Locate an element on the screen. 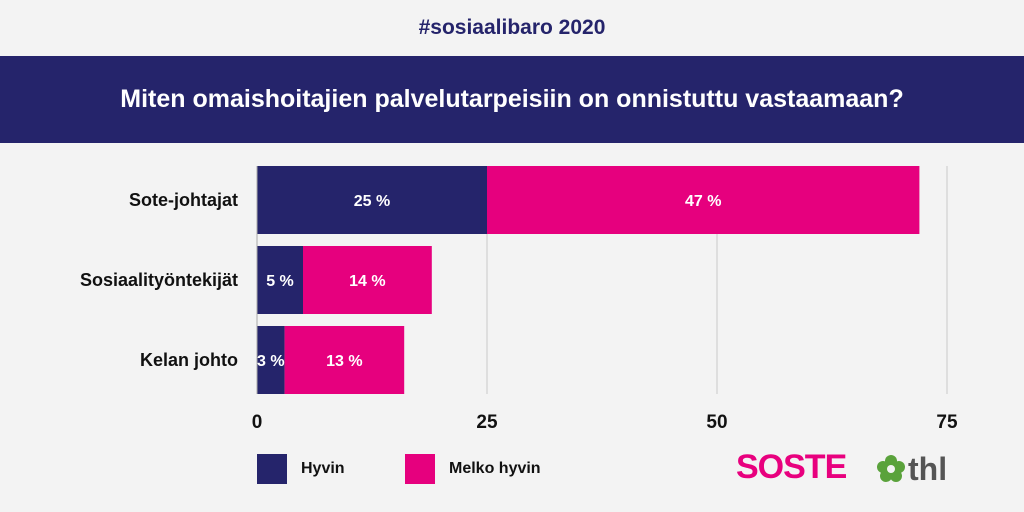 The height and width of the screenshot is (512, 1024). hashtag: #sosiaalibaro 2020 is located at coordinates (512, 27).